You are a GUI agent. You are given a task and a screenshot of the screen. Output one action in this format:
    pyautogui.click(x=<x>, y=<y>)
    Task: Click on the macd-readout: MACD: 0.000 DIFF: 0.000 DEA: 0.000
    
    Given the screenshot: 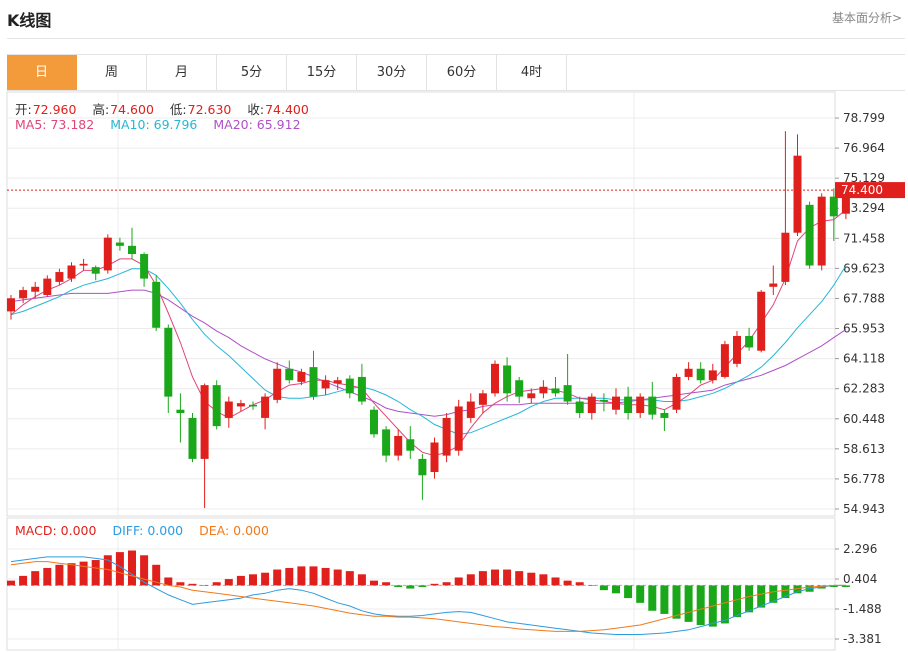 What is the action you would take?
    pyautogui.click(x=148, y=530)
    